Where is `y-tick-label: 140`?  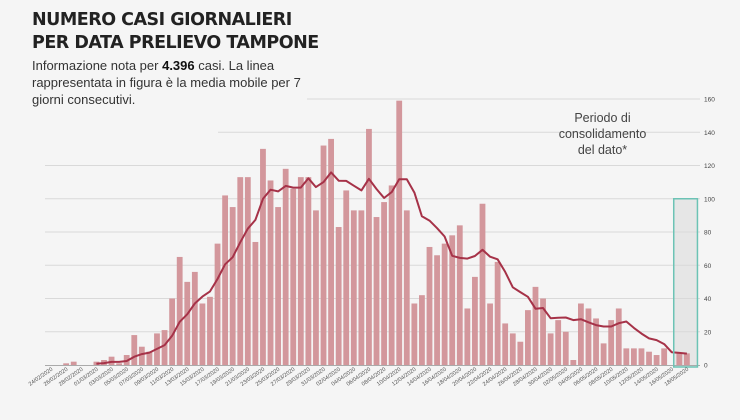
y-tick-label: 140 is located at coordinates (709, 133).